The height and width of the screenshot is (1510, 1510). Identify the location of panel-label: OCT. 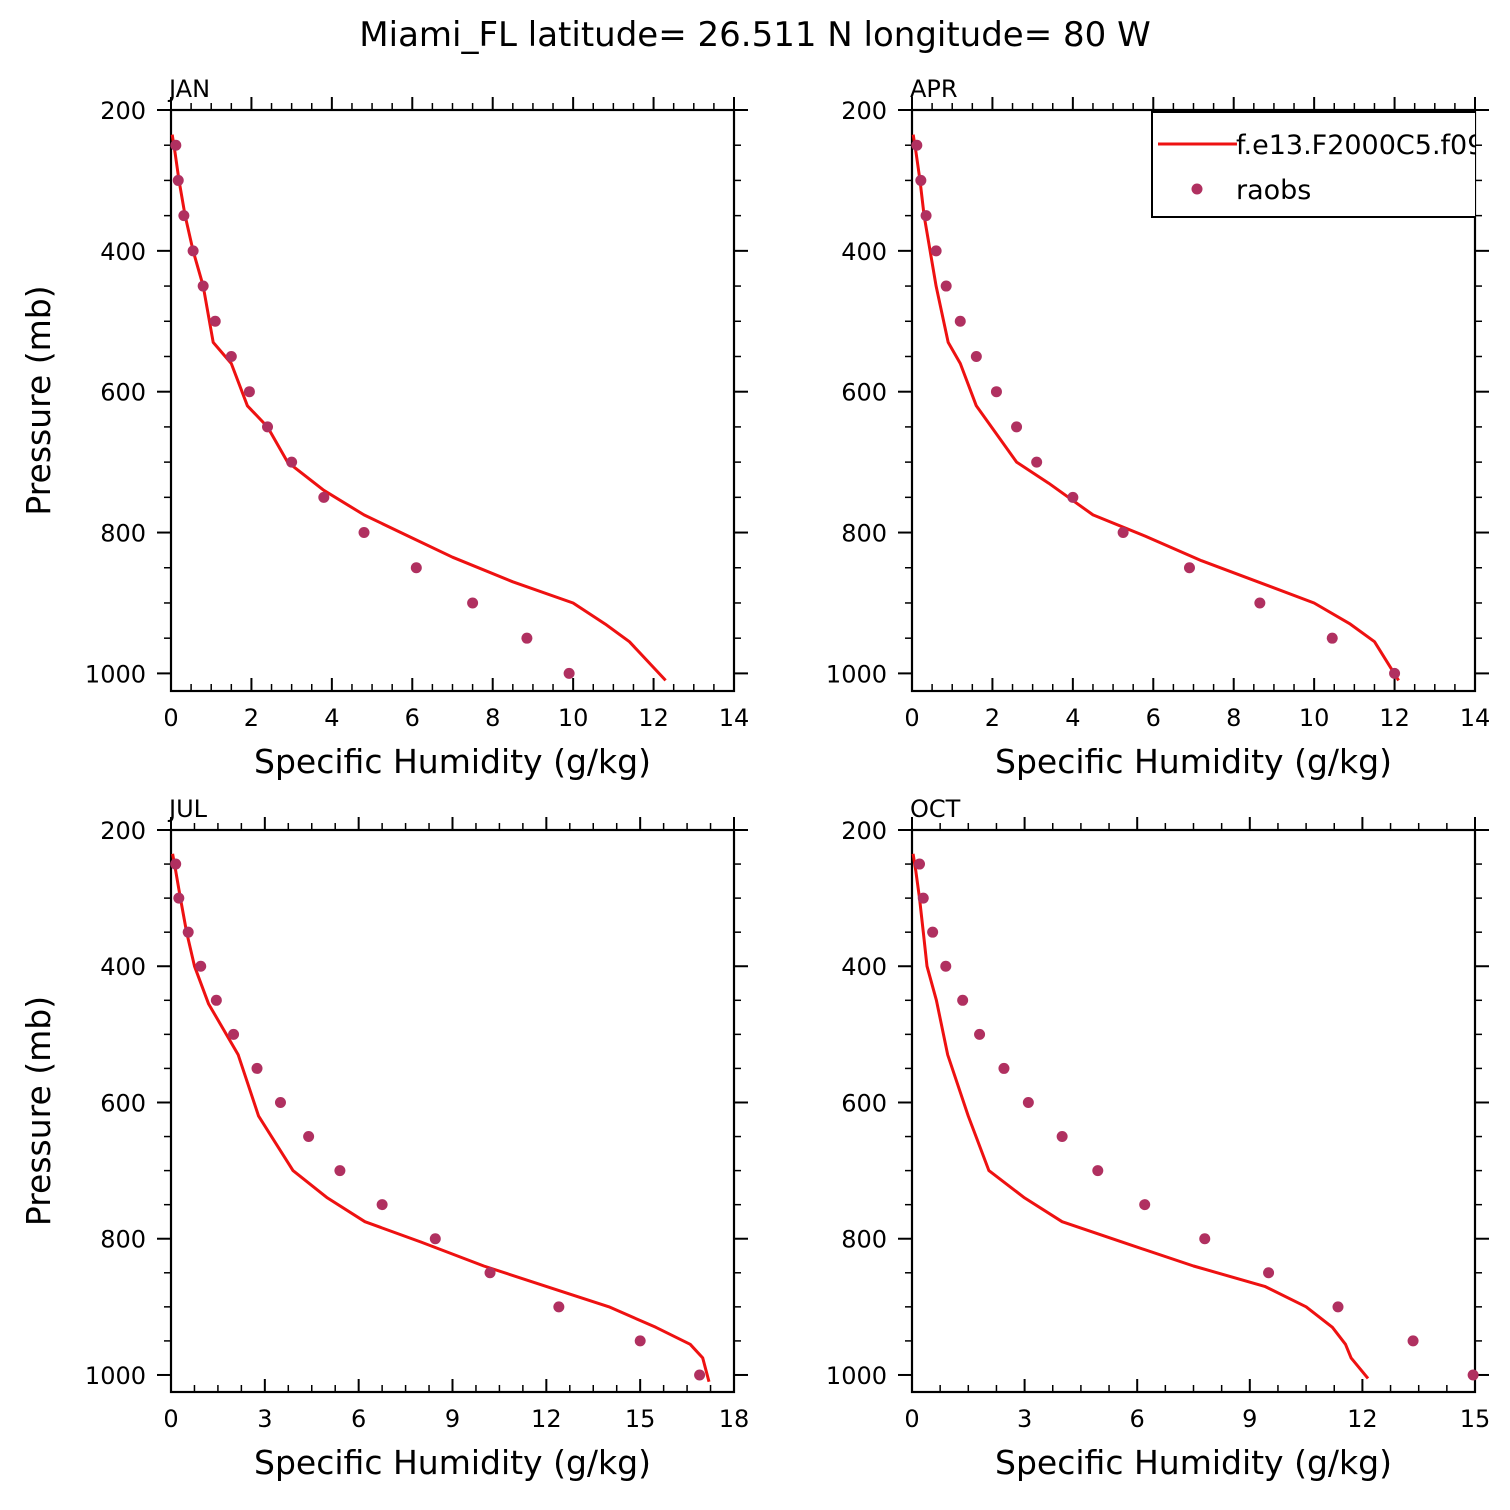
(935, 809).